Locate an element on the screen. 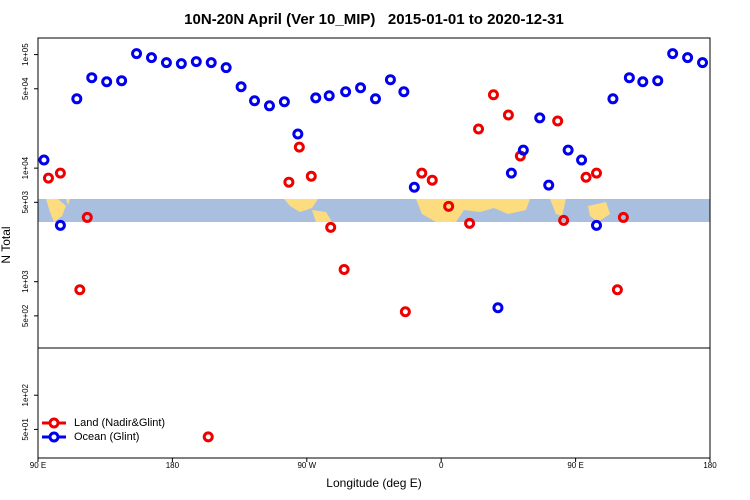 The height and width of the screenshot is (500, 750). y-axis-label: N Total is located at coordinates (6, 244).